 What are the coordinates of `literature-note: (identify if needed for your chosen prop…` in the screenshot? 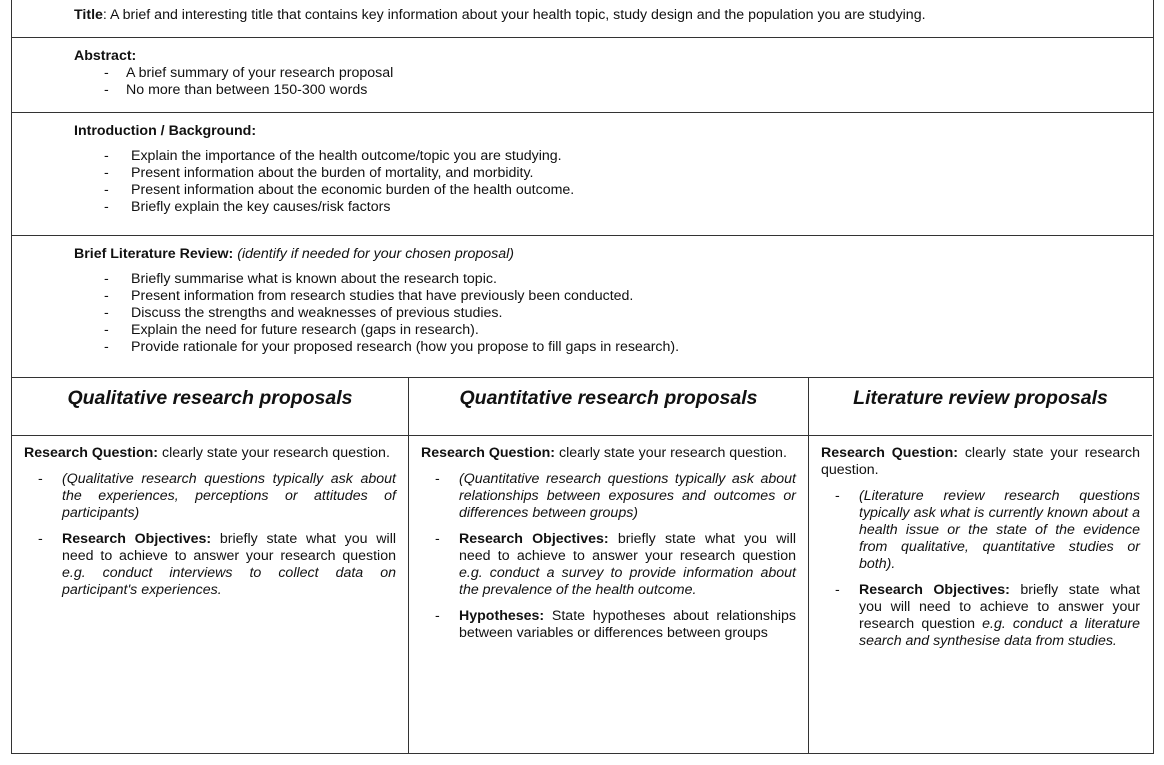 It's located at (376, 254).